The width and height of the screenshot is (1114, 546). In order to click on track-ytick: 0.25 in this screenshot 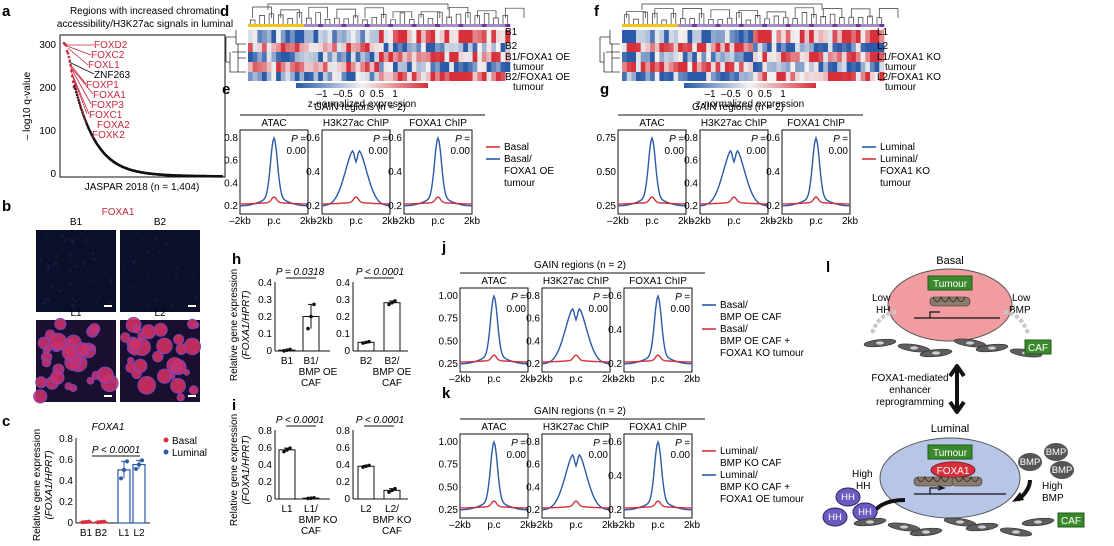, I will do `click(607, 206)`.